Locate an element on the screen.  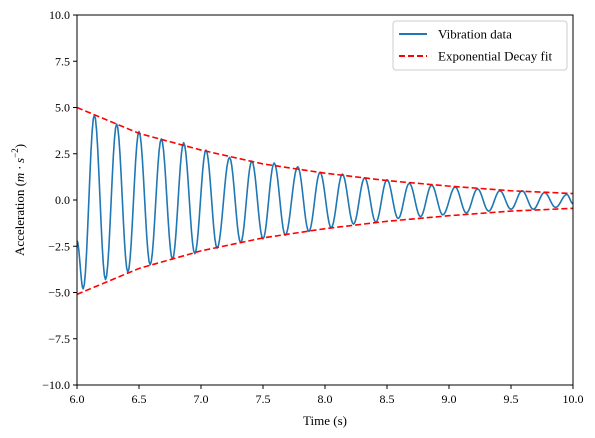
y-tick-label: −2.5 is located at coordinates (59, 246).